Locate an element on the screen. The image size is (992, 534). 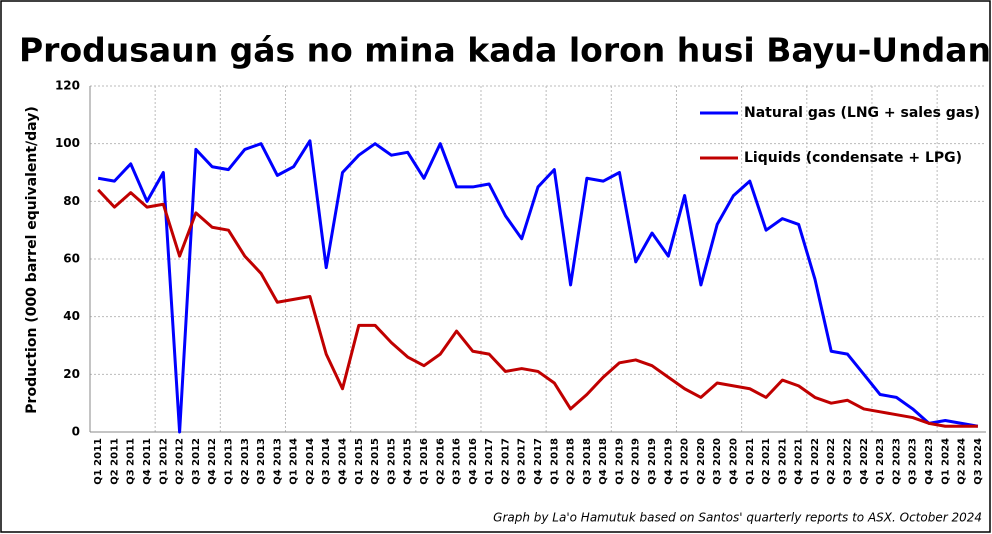
x-tick-label: Q4 2021 is located at coordinates (799, 461).